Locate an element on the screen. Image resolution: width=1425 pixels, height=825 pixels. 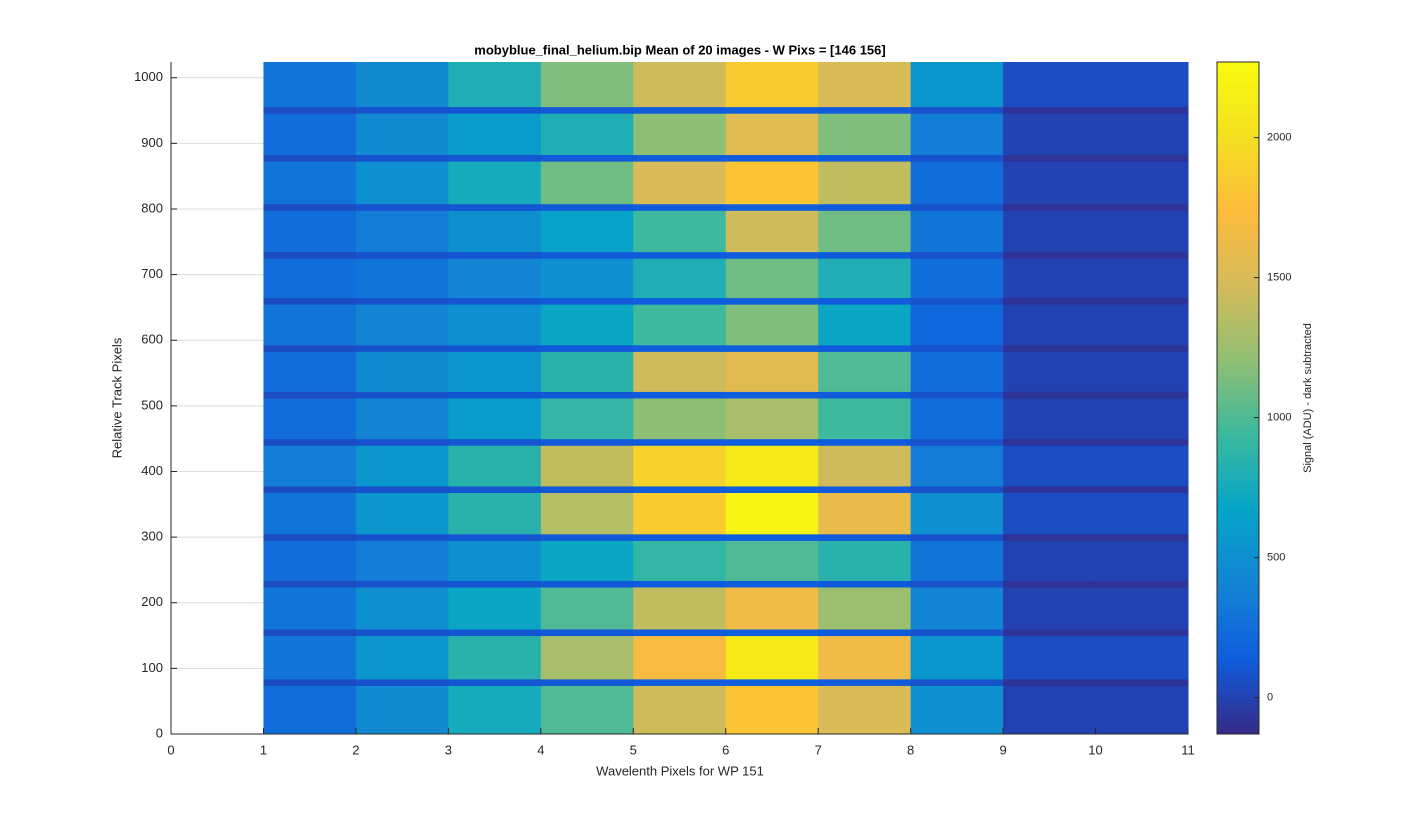
y-tick-label: 800 is located at coordinates (152, 207).